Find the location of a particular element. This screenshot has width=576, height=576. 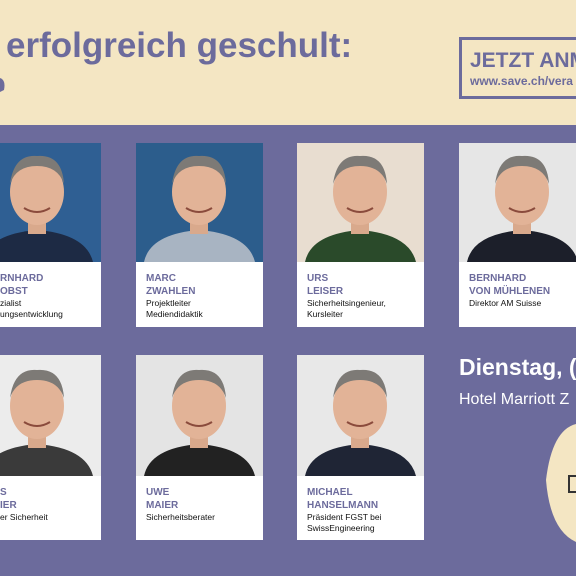

speaker-name: IER is located at coordinates (8, 505).